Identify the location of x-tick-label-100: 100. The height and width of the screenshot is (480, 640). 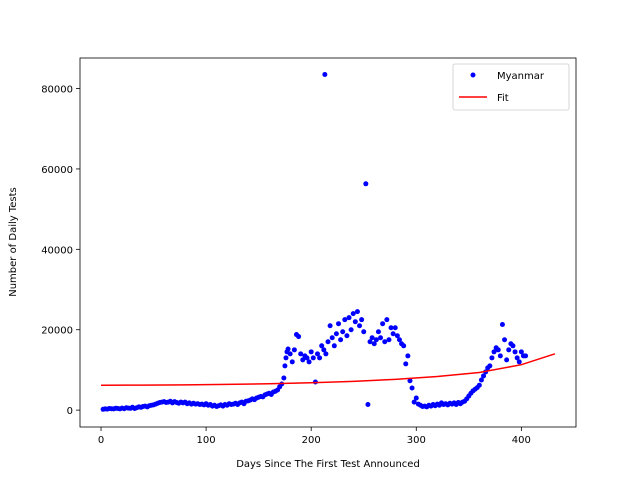
(206, 440).